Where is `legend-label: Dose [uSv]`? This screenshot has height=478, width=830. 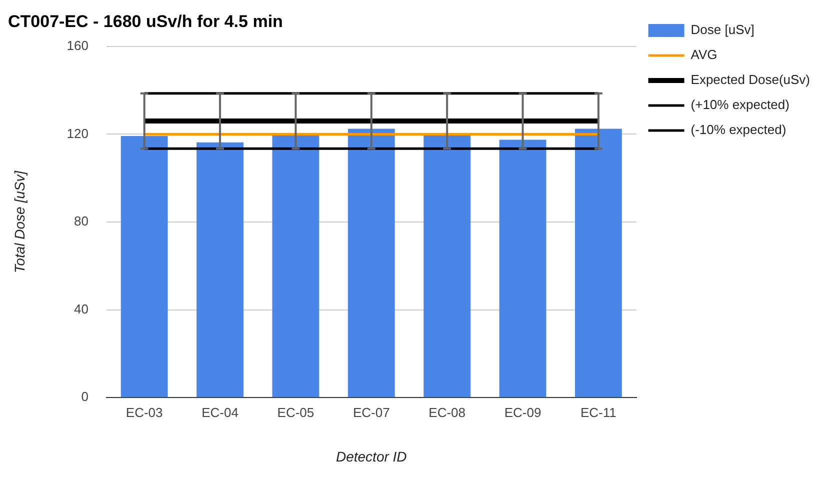 legend-label: Dose [uSv] is located at coordinates (722, 30).